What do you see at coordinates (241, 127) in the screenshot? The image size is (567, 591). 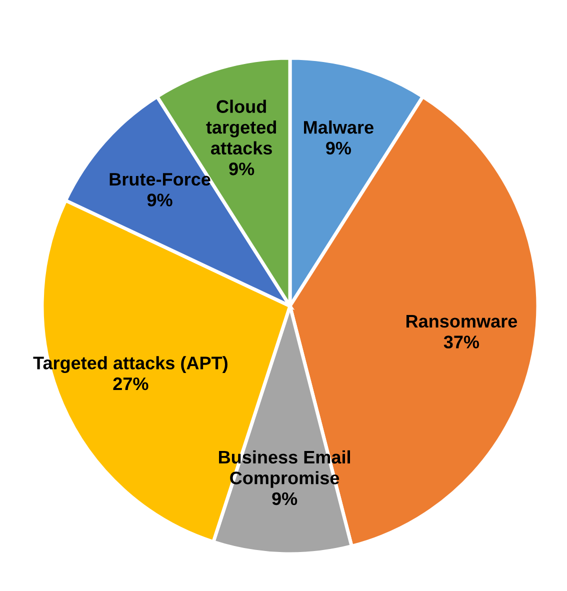 I see `slice-label: Cloud targeted attacks` at bounding box center [241, 127].